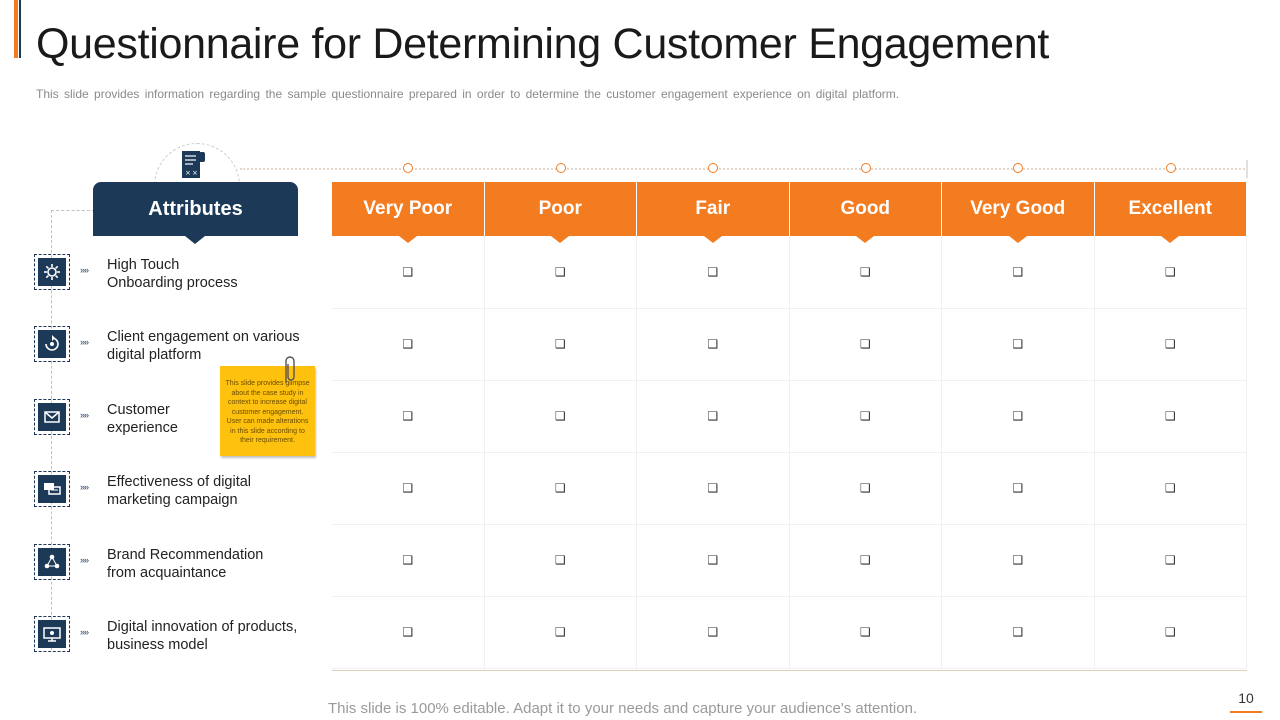 The image size is (1280, 720). What do you see at coordinates (1018, 212) in the screenshot?
I see `rating-header-very-good: Very Good` at bounding box center [1018, 212].